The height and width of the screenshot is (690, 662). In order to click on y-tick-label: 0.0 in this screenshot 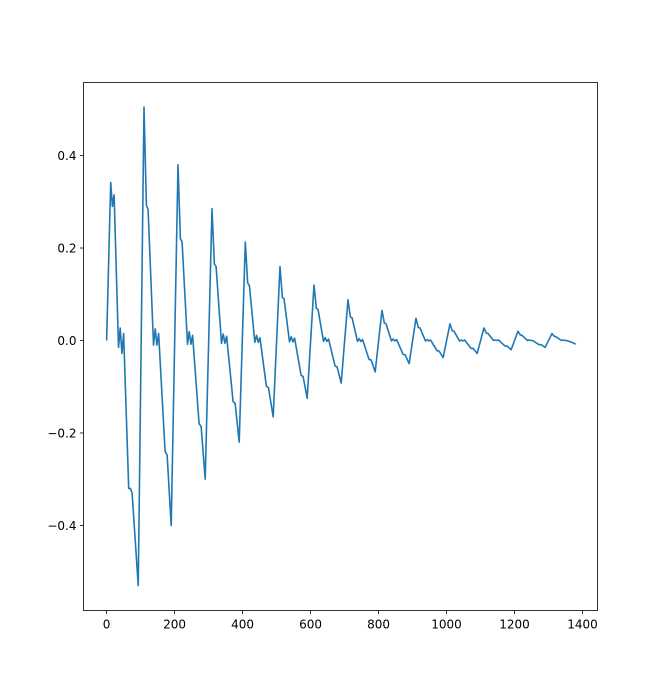, I will do `click(66, 341)`.